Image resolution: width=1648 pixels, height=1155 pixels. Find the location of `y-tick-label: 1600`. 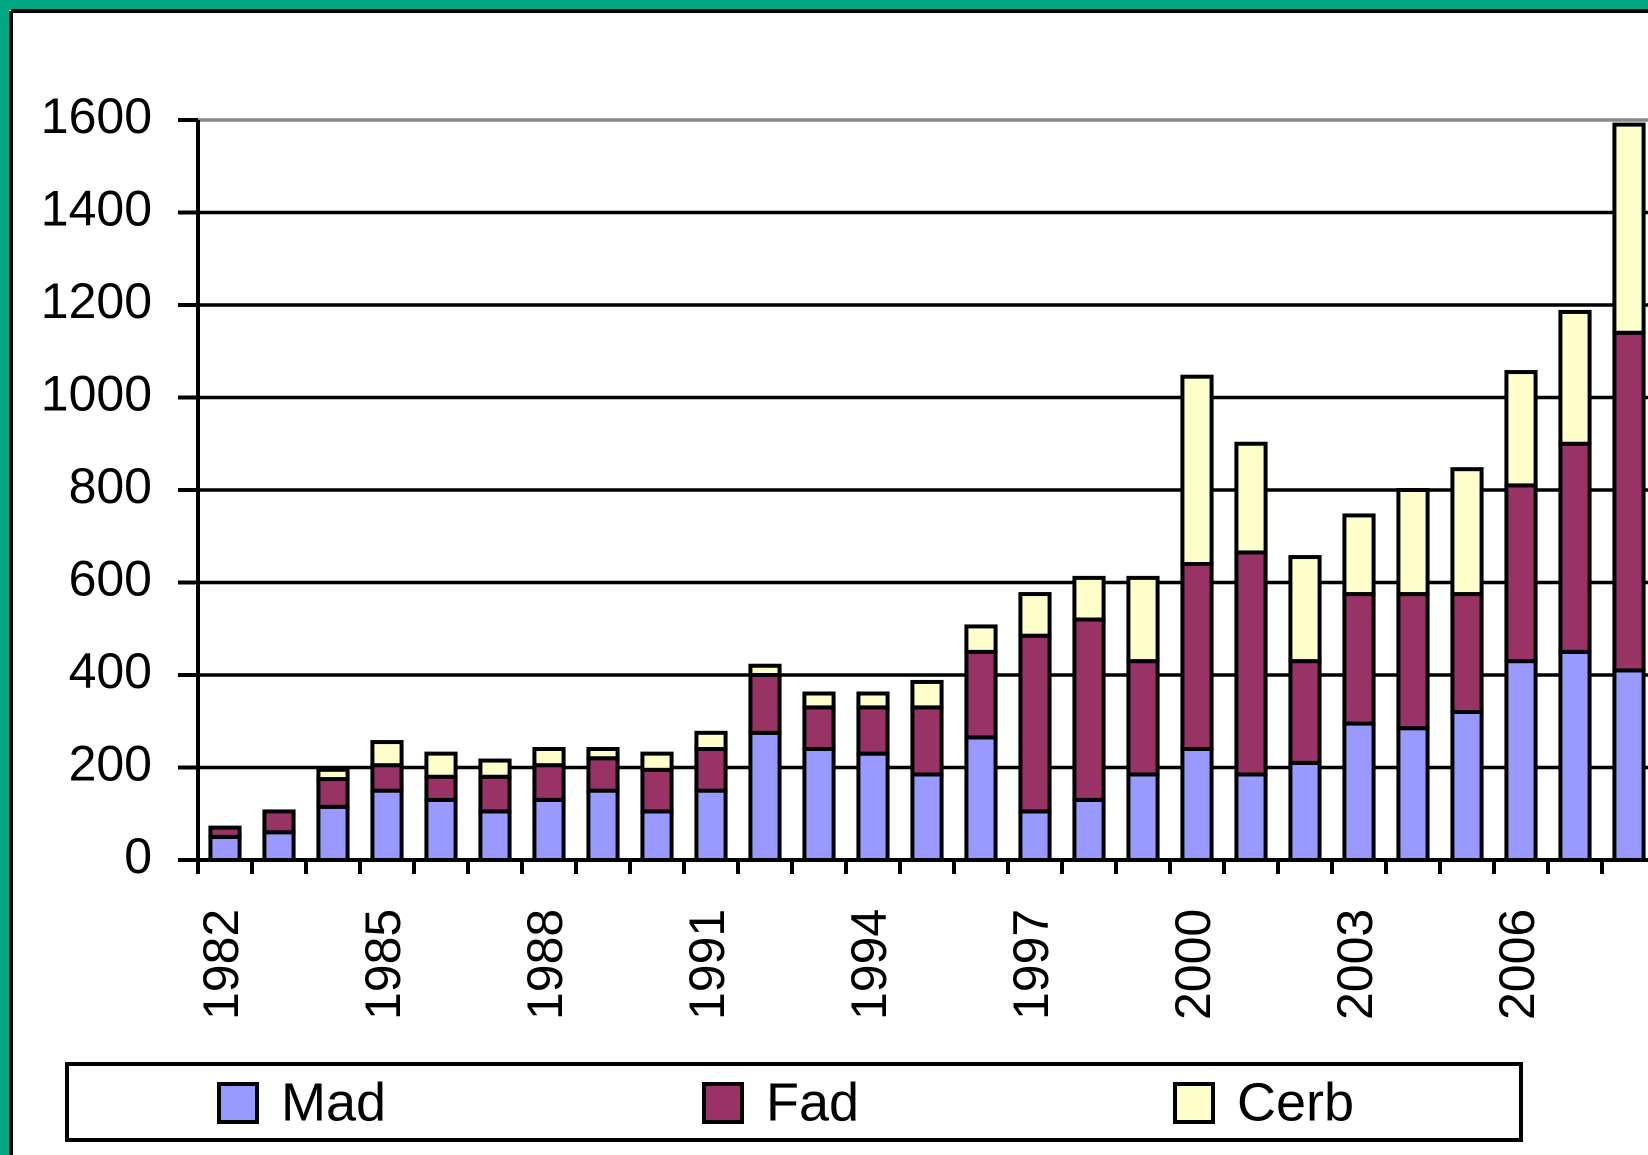

y-tick-label: 1600 is located at coordinates (96, 116).